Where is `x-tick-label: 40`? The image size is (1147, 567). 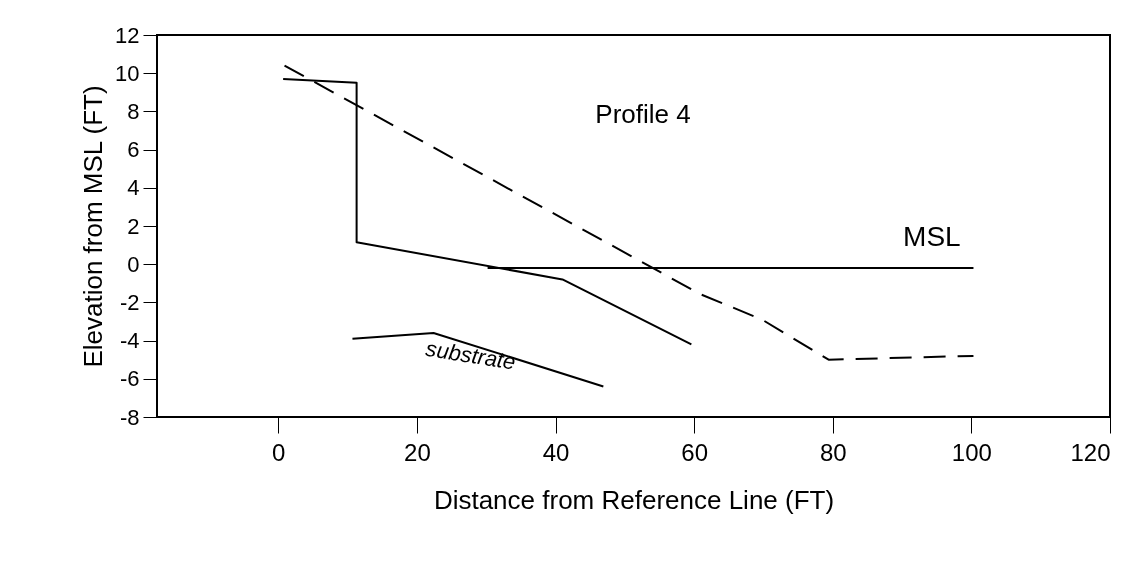 x-tick-label: 40 is located at coordinates (556, 452).